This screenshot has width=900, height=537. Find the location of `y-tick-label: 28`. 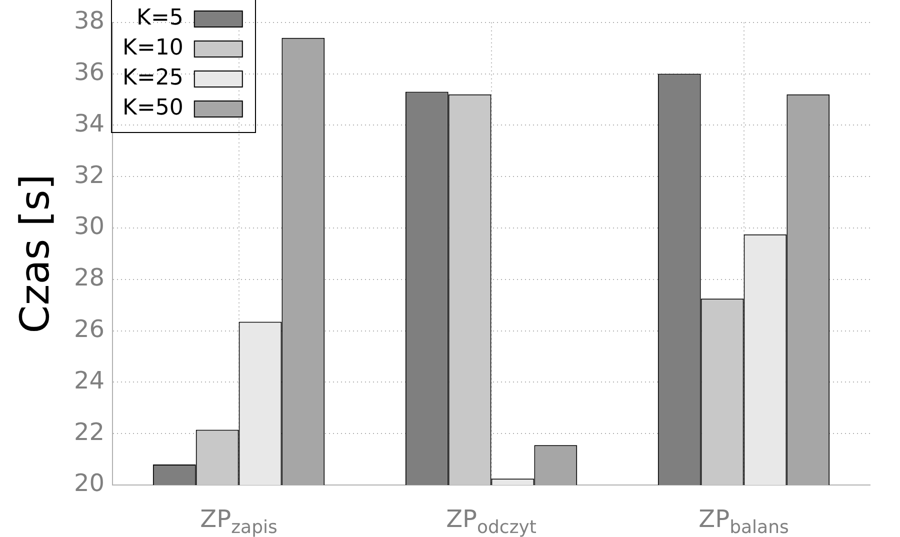

y-tick-label: 28 is located at coordinates (89, 278).